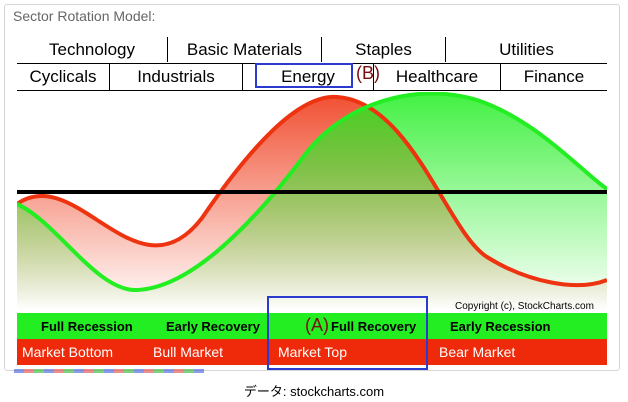 The width and height of the screenshot is (628, 402). I want to click on market-label: Market Top, so click(312, 352).